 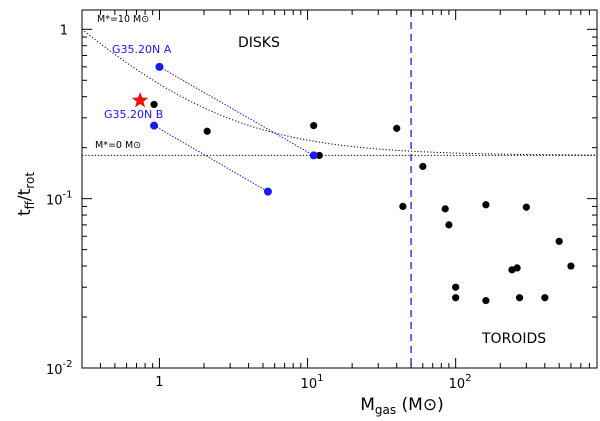 I want to click on label-mstar-0: M*=0 M⊙, so click(x=118, y=145).